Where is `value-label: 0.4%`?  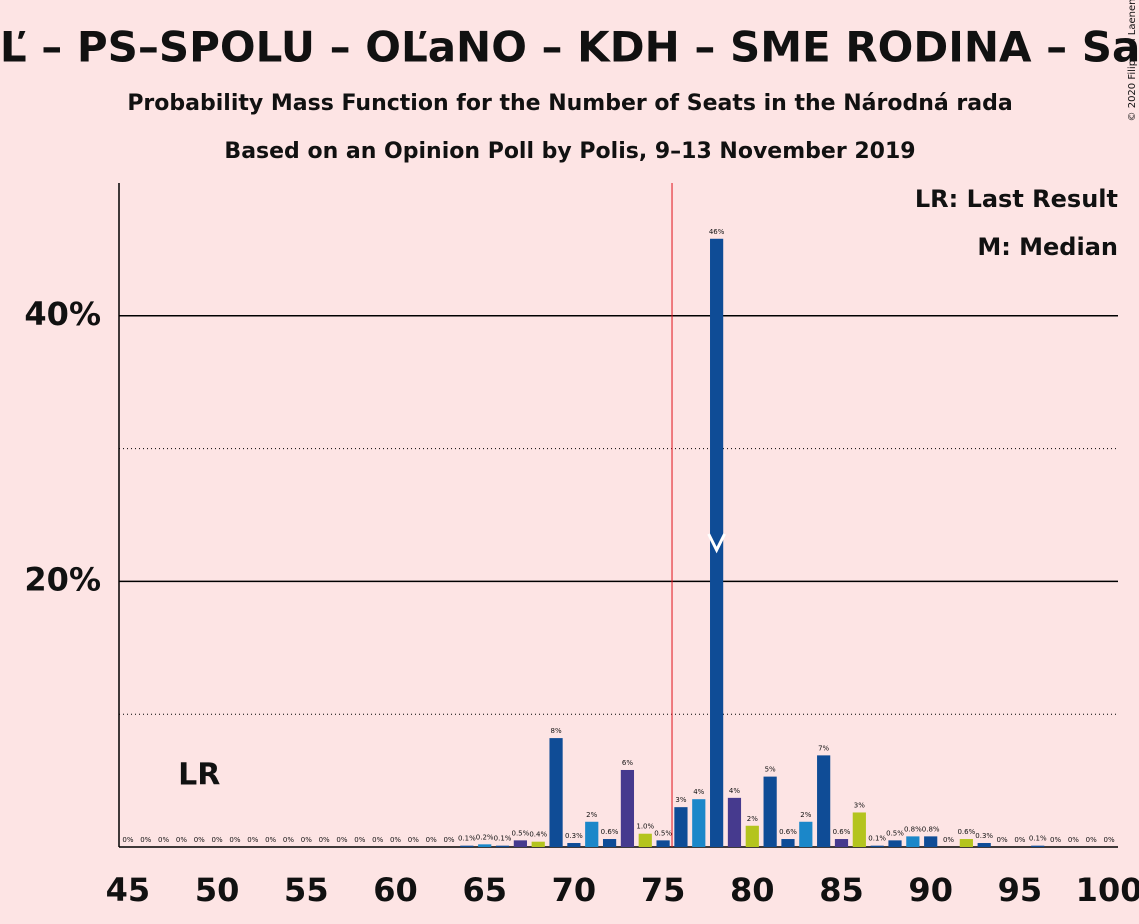 value-label: 0.4% is located at coordinates (538, 835).